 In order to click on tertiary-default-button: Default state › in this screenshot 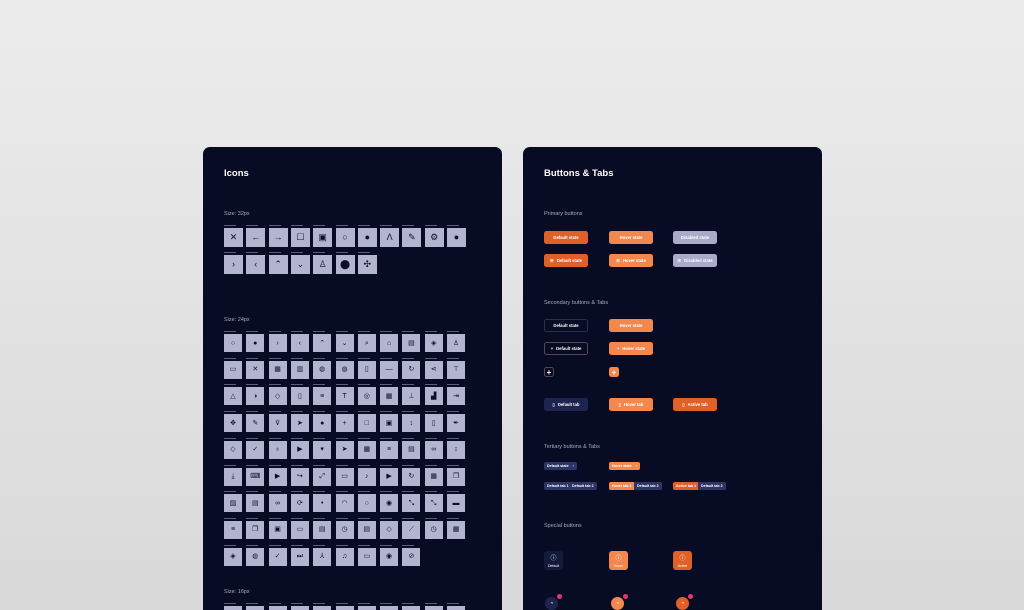, I will do `click(560, 466)`.